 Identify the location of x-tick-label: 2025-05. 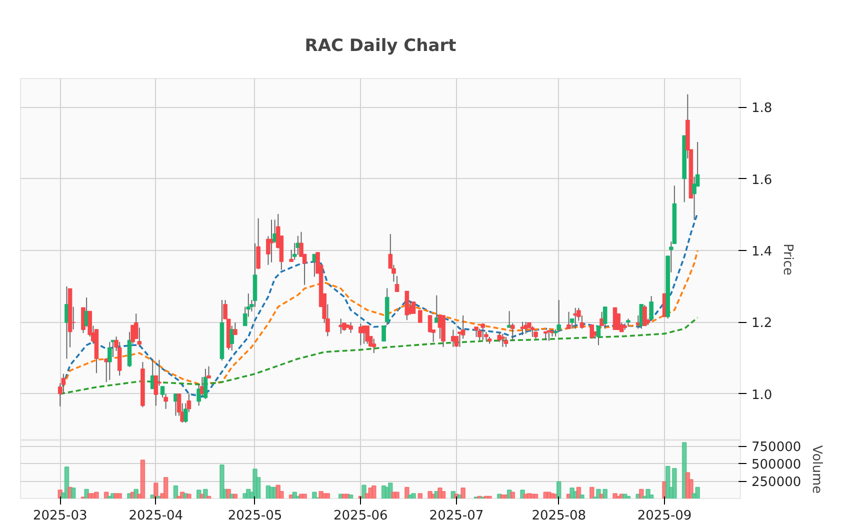
(255, 516).